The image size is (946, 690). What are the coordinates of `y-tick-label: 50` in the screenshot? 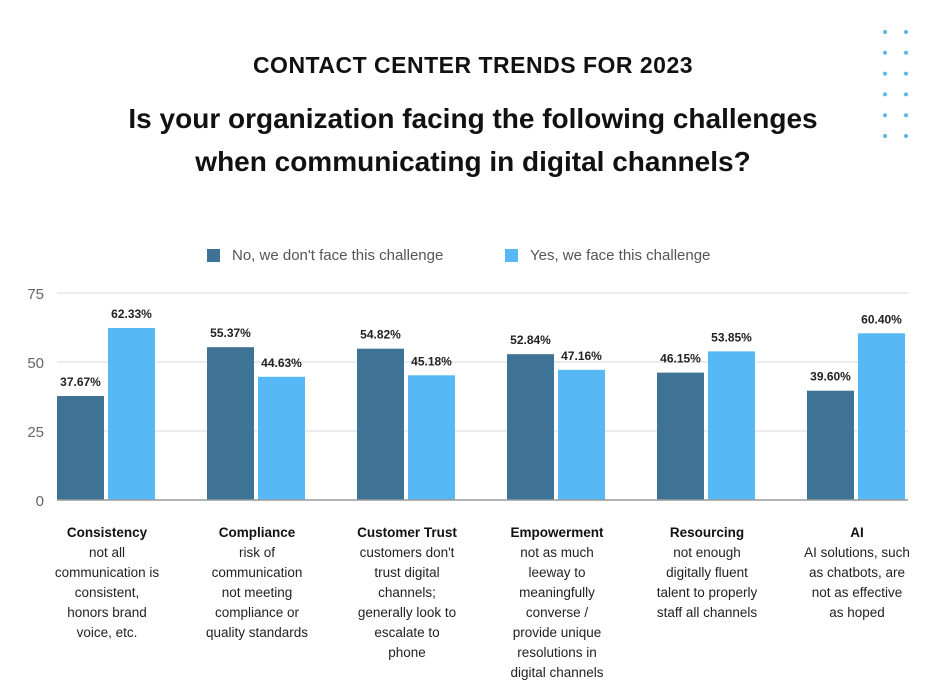 It's located at (35, 363).